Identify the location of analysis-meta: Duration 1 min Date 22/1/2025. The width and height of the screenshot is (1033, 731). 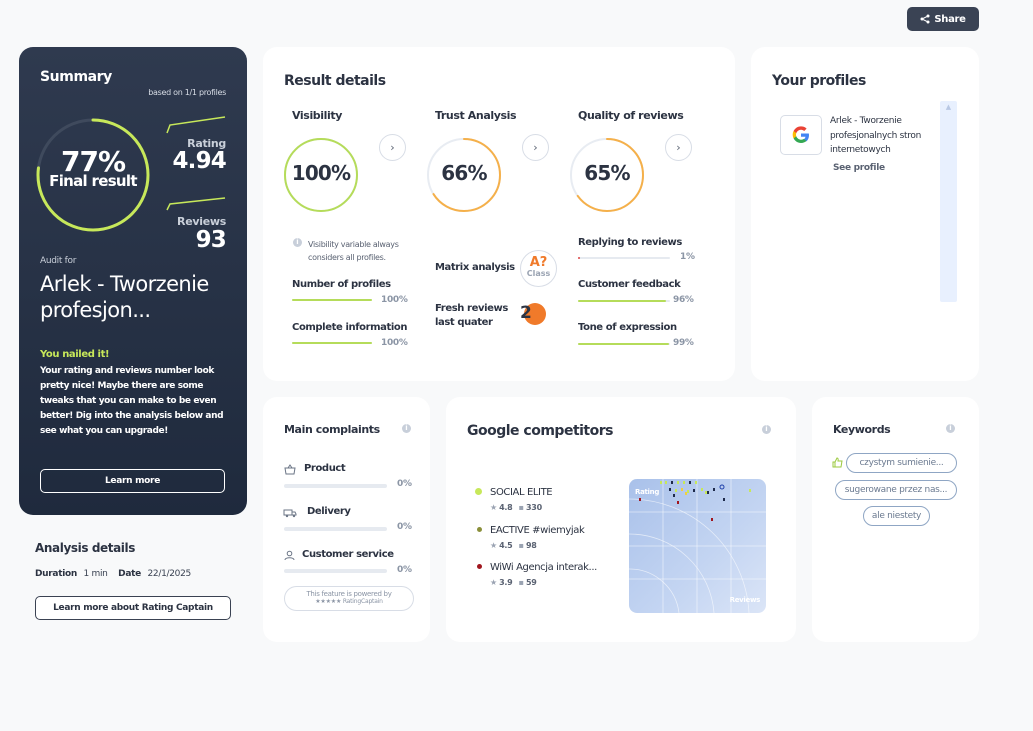
(113, 574).